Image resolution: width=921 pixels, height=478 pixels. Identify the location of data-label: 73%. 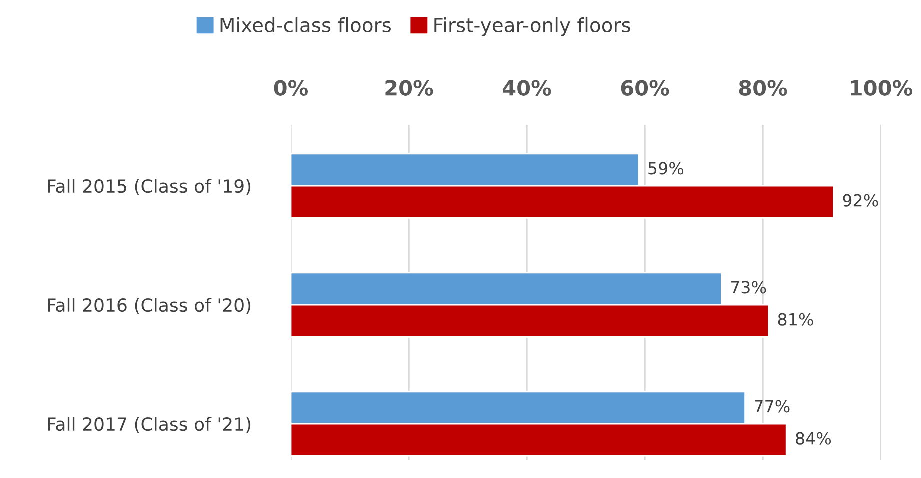
(748, 287).